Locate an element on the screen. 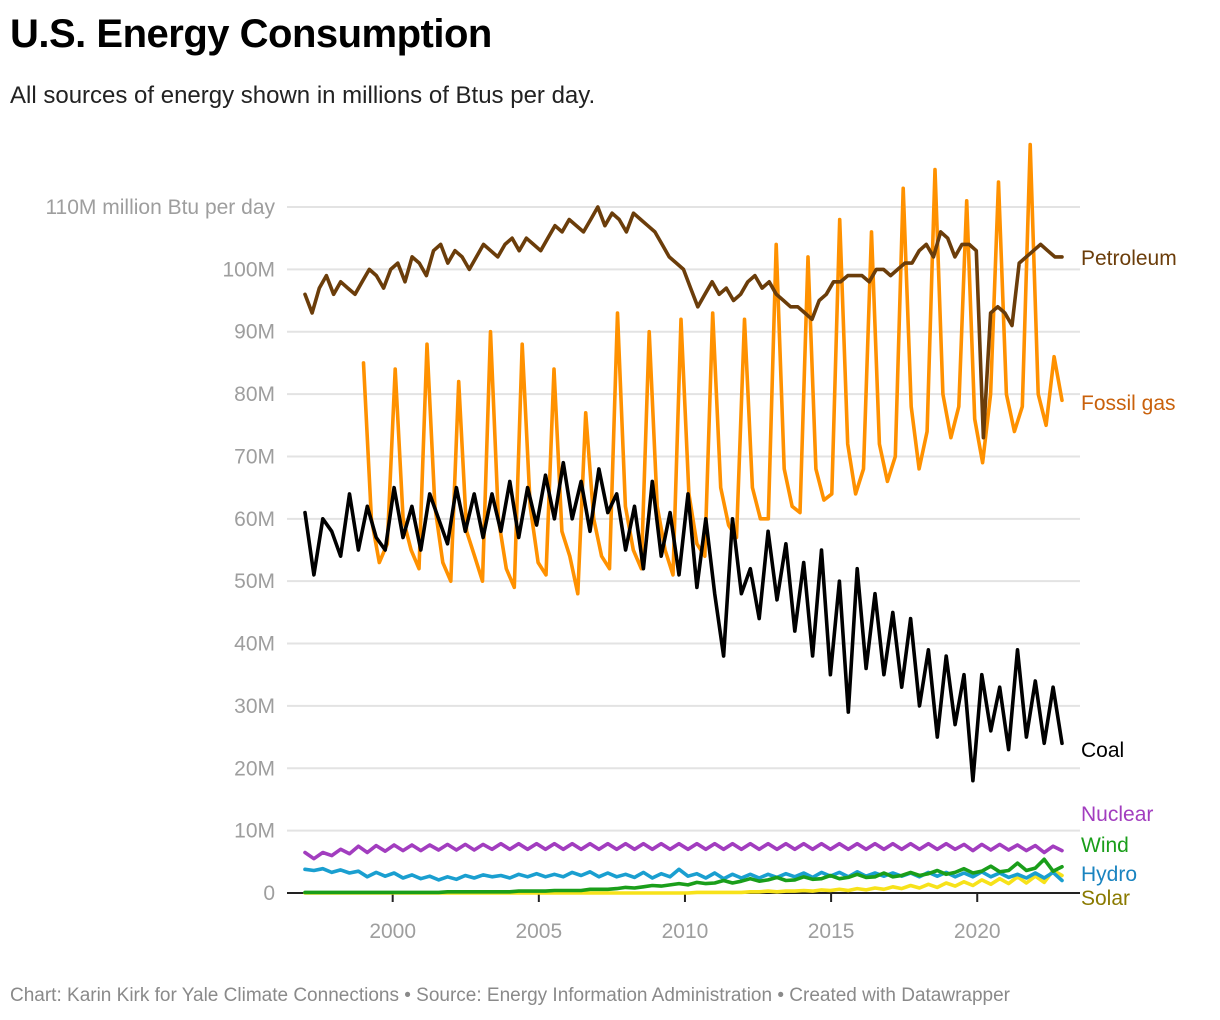  x-tick-label: 2020 is located at coordinates (977, 931).